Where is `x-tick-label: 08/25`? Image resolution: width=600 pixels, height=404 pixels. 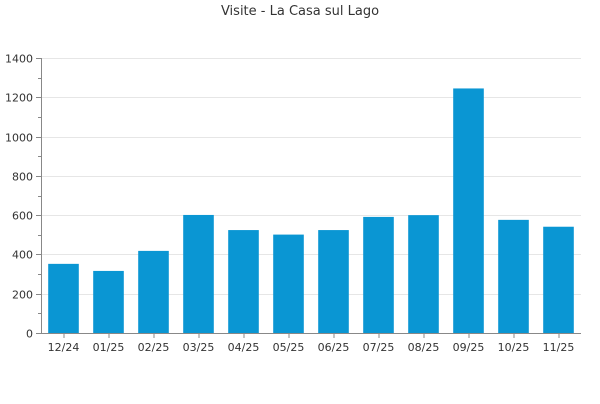 x-tick-label: 08/25 is located at coordinates (424, 347).